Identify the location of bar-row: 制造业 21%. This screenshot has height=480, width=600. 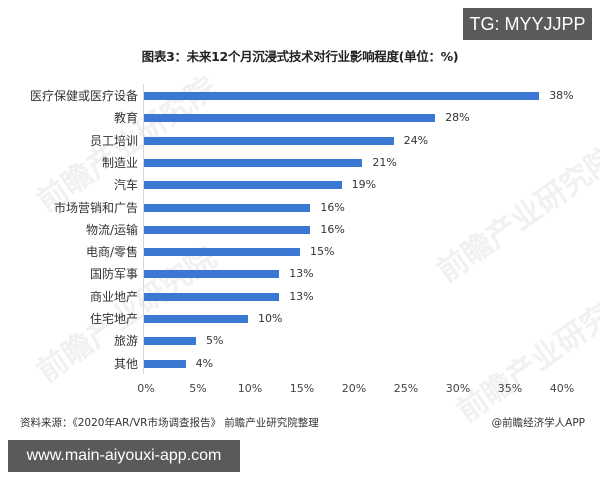
(300, 163).